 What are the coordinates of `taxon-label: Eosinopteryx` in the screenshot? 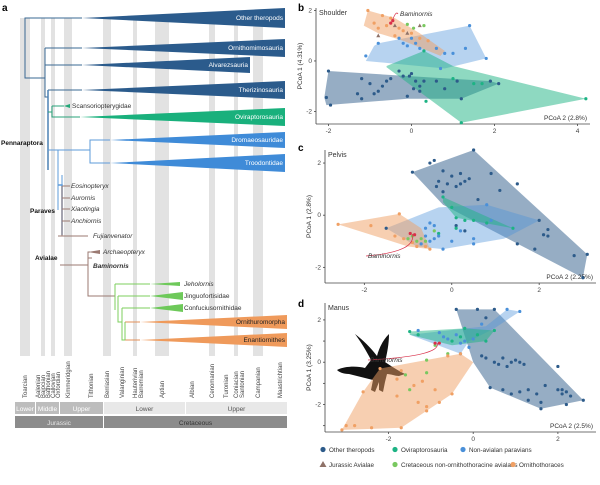 It's located at (90, 186).